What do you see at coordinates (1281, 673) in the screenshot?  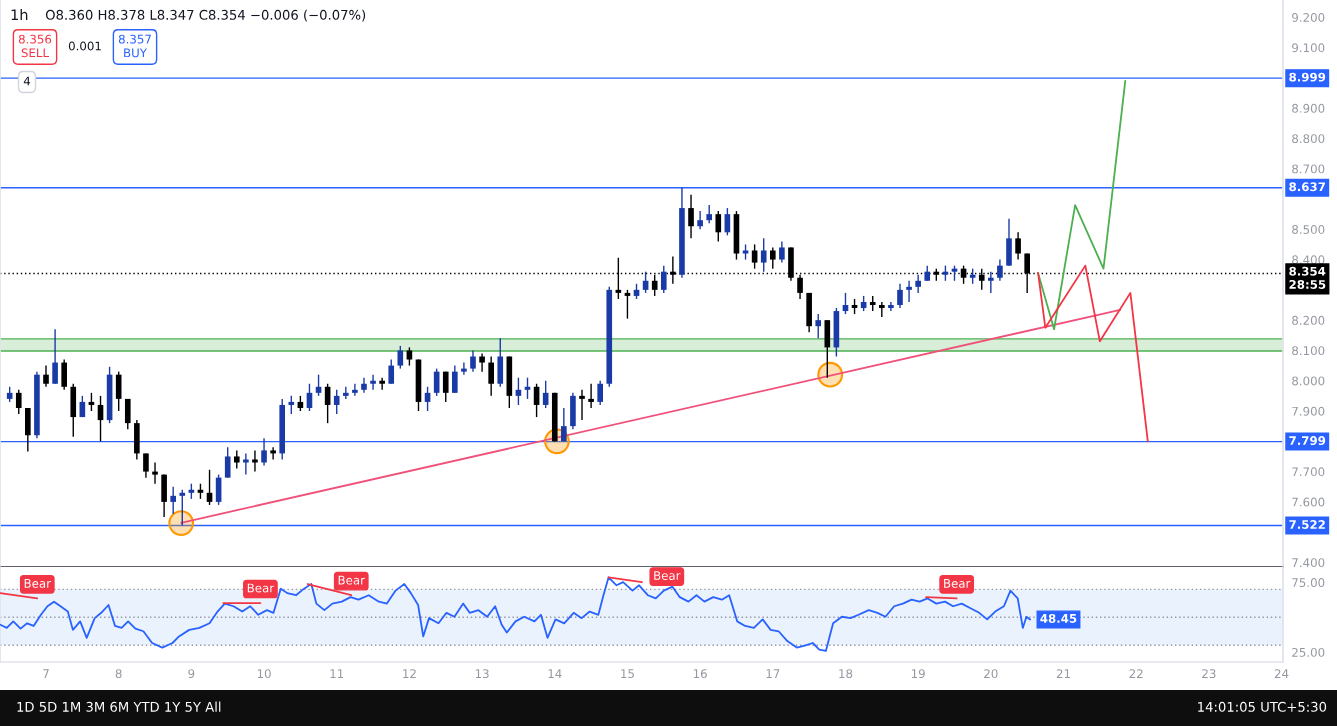 I see `x-tick-label: 24` at bounding box center [1281, 673].